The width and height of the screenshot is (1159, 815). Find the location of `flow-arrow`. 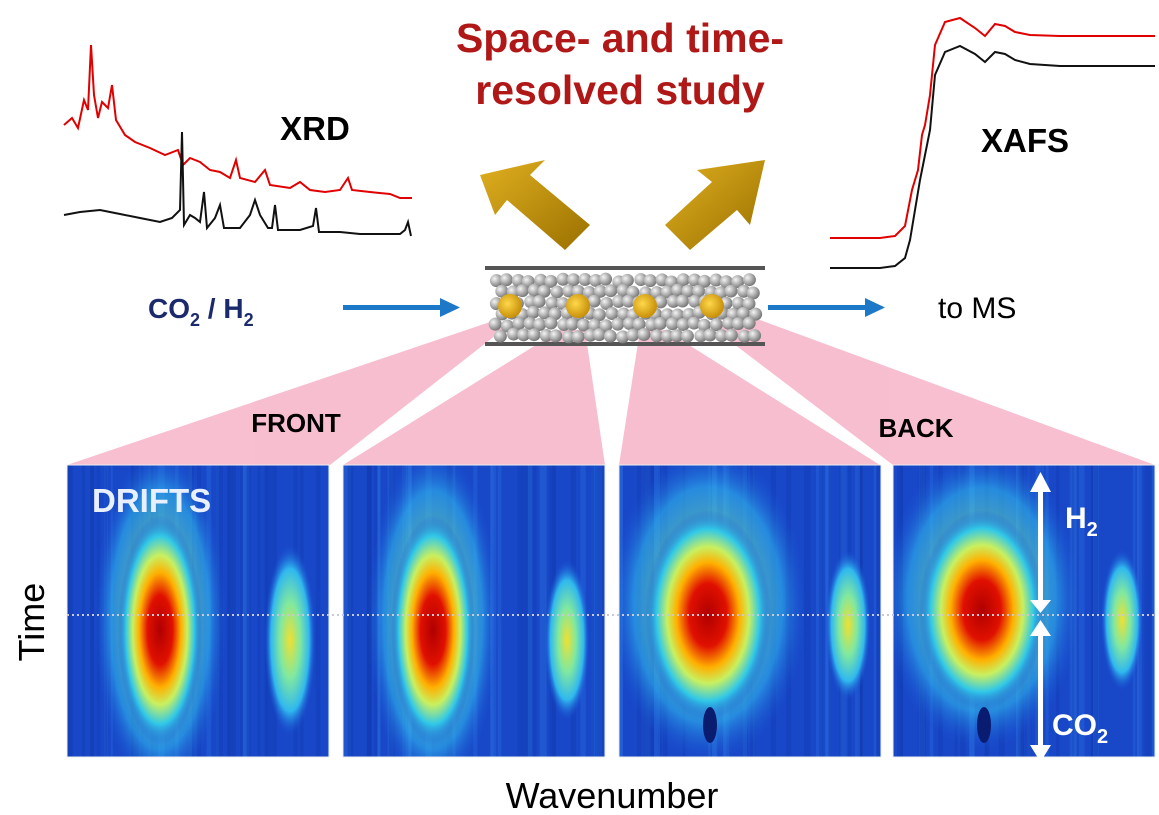

flow-arrow is located at coordinates (614, 307).